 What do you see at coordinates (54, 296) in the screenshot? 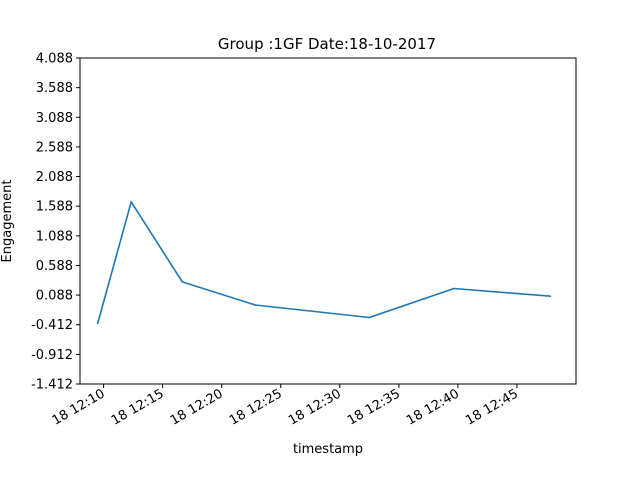
I see `y-tick-label: 0.088` at bounding box center [54, 296].